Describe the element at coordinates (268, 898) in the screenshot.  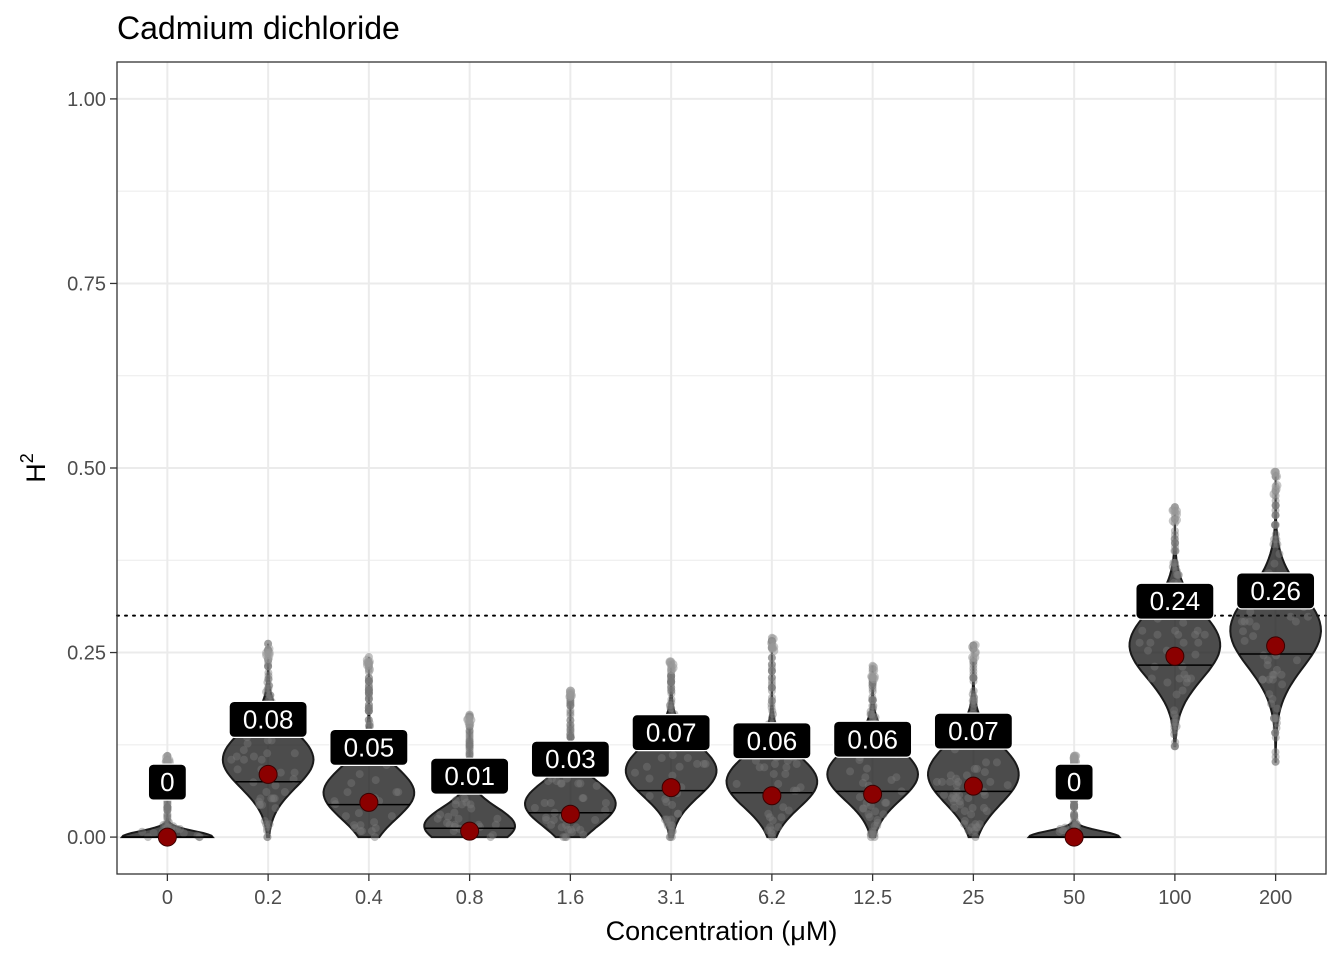
I see `x-tick-label: 0.2` at that location.